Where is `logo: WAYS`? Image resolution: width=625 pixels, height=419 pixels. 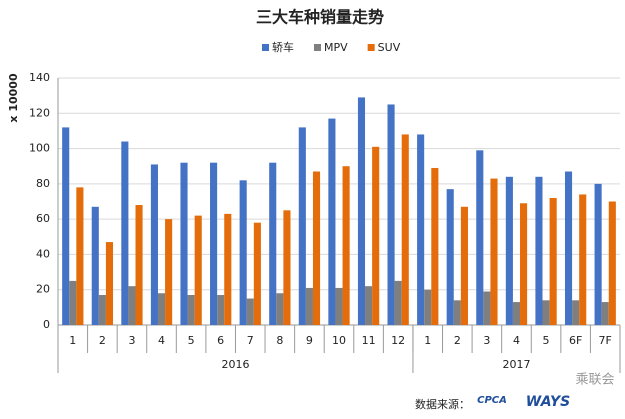
logo: WAYS is located at coordinates (548, 402).